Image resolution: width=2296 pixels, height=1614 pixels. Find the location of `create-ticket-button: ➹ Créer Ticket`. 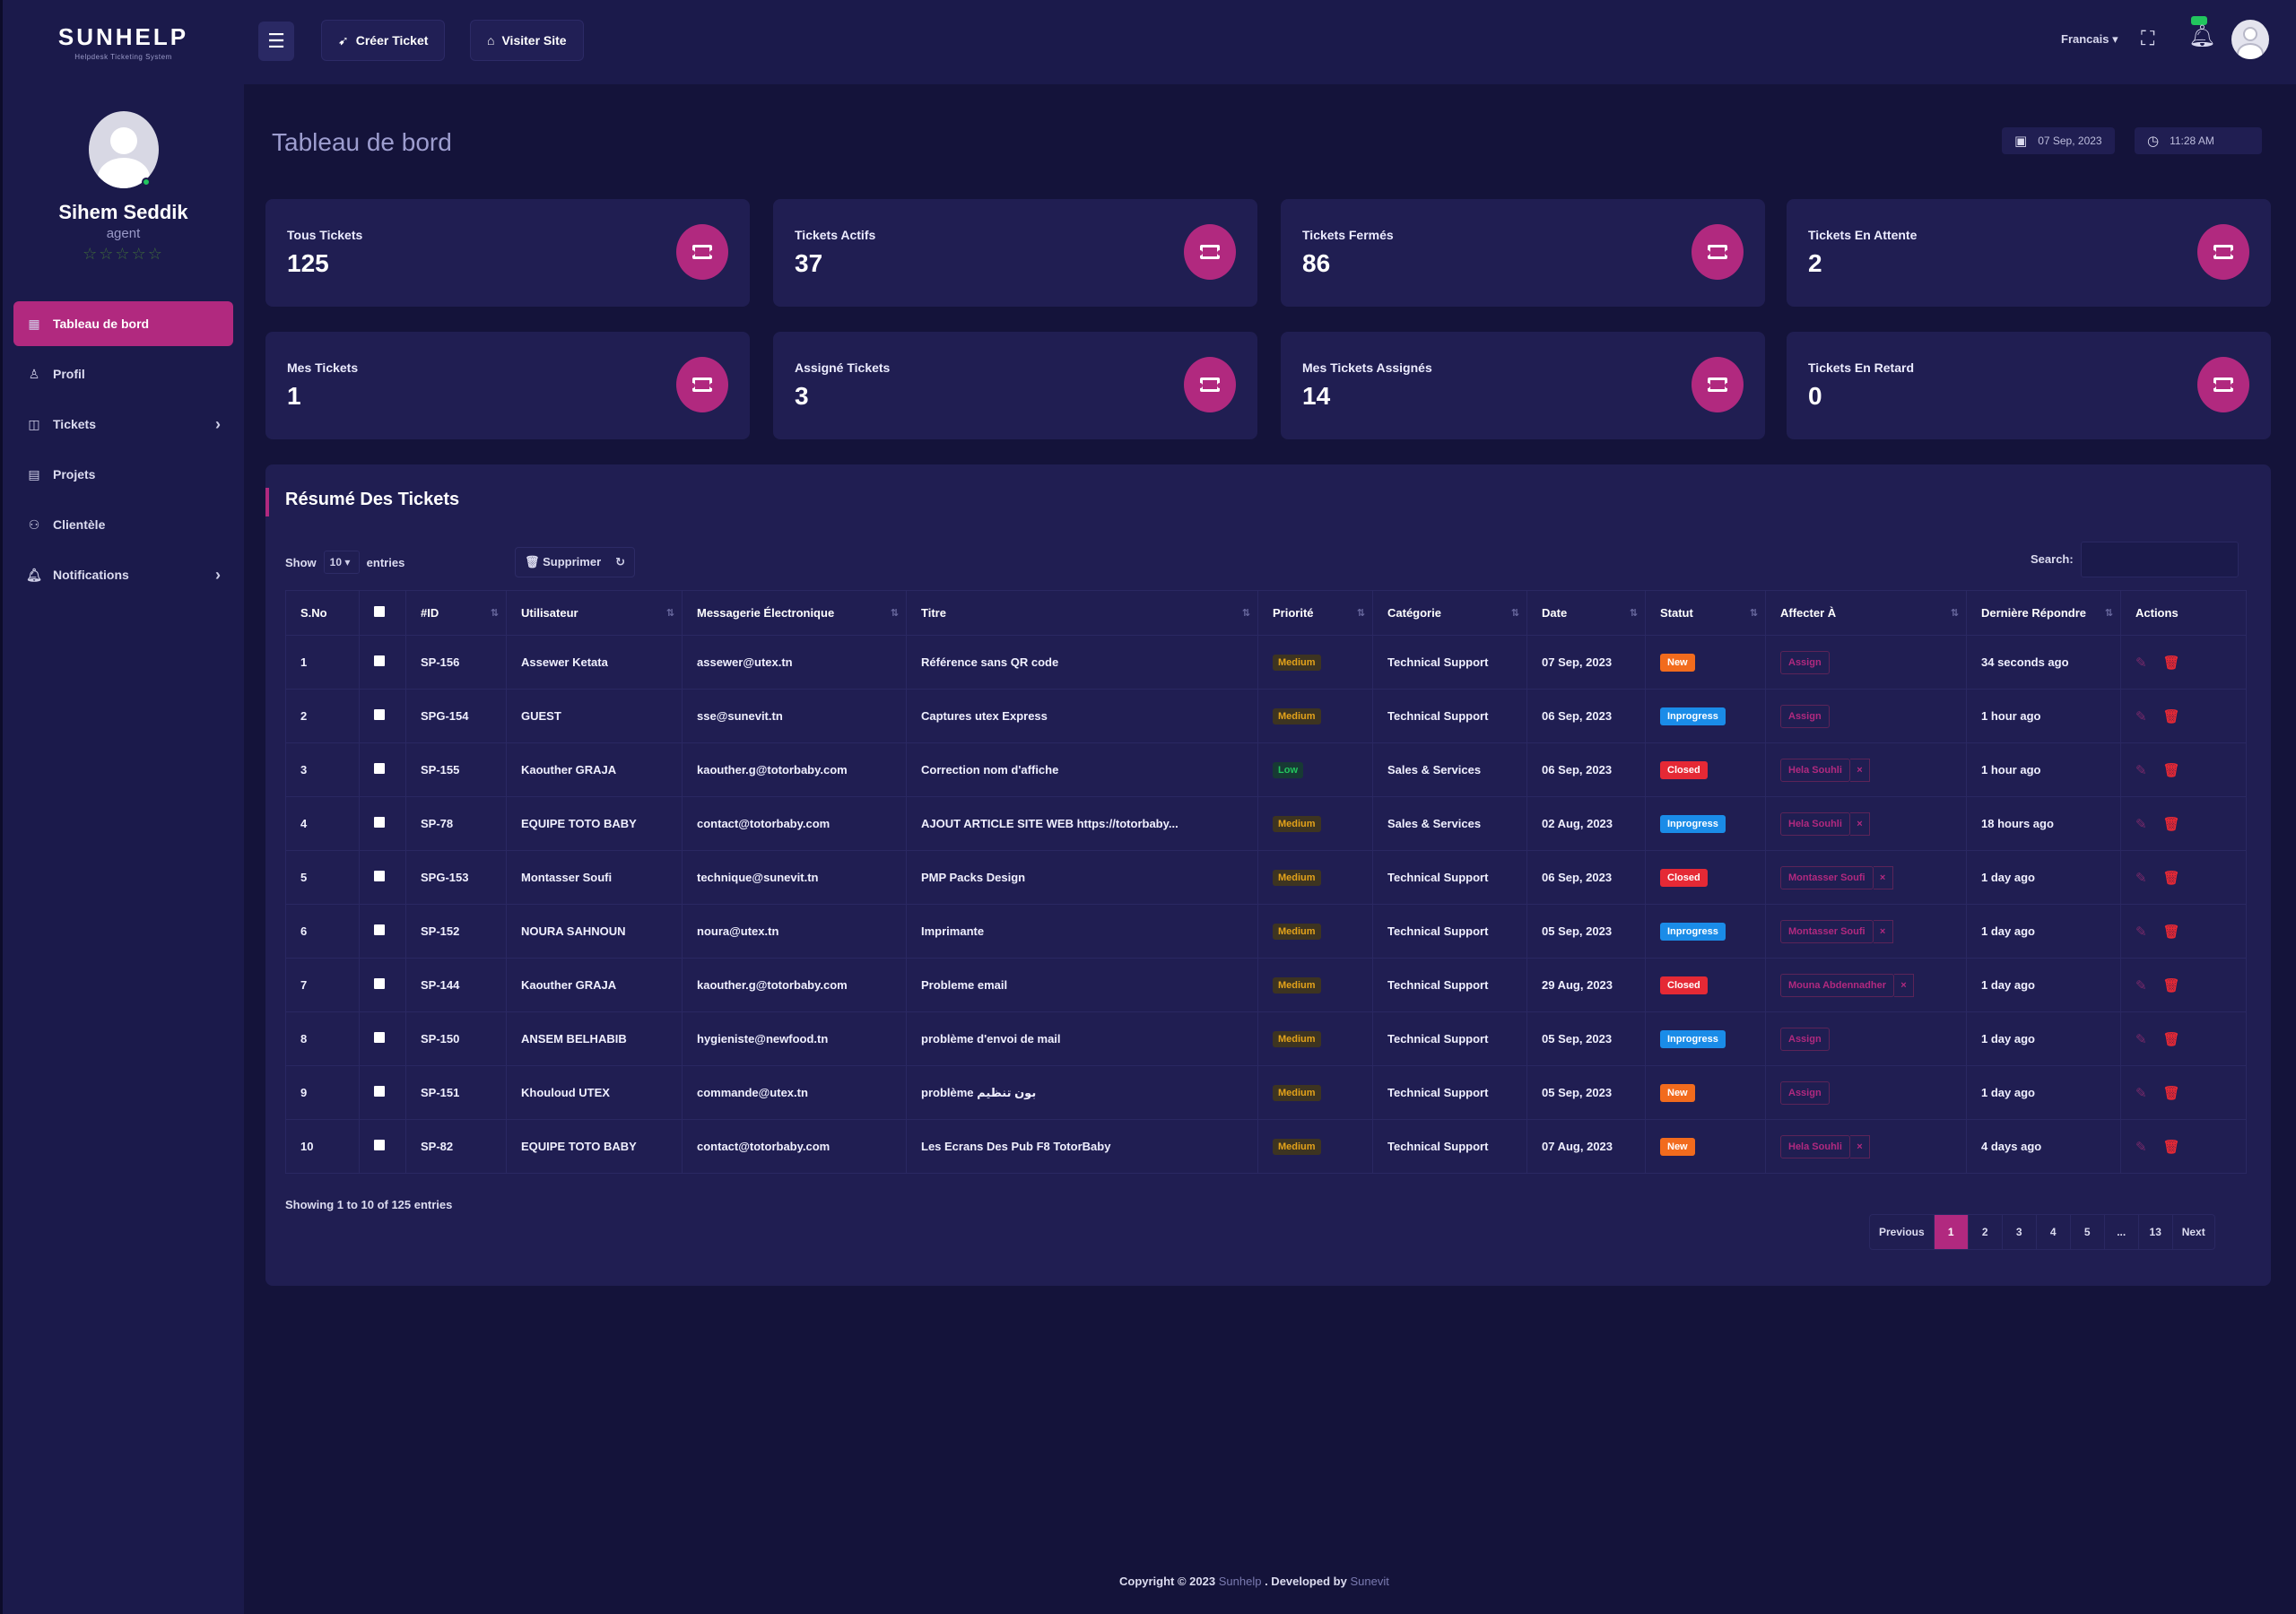

create-ticket-button: ➹ Créer Ticket is located at coordinates (383, 40).